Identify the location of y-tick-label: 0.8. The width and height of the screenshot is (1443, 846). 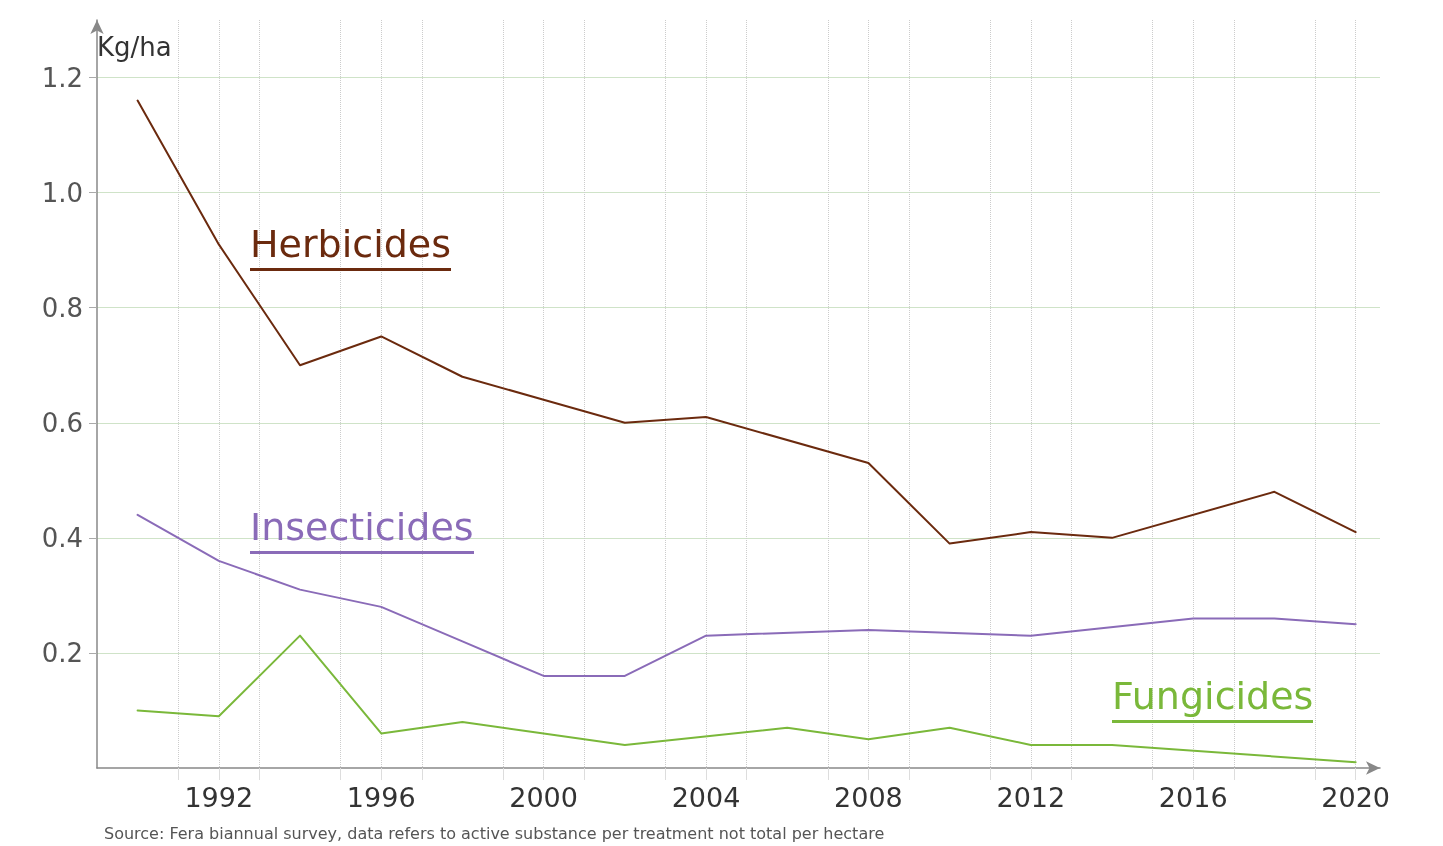
(62, 307).